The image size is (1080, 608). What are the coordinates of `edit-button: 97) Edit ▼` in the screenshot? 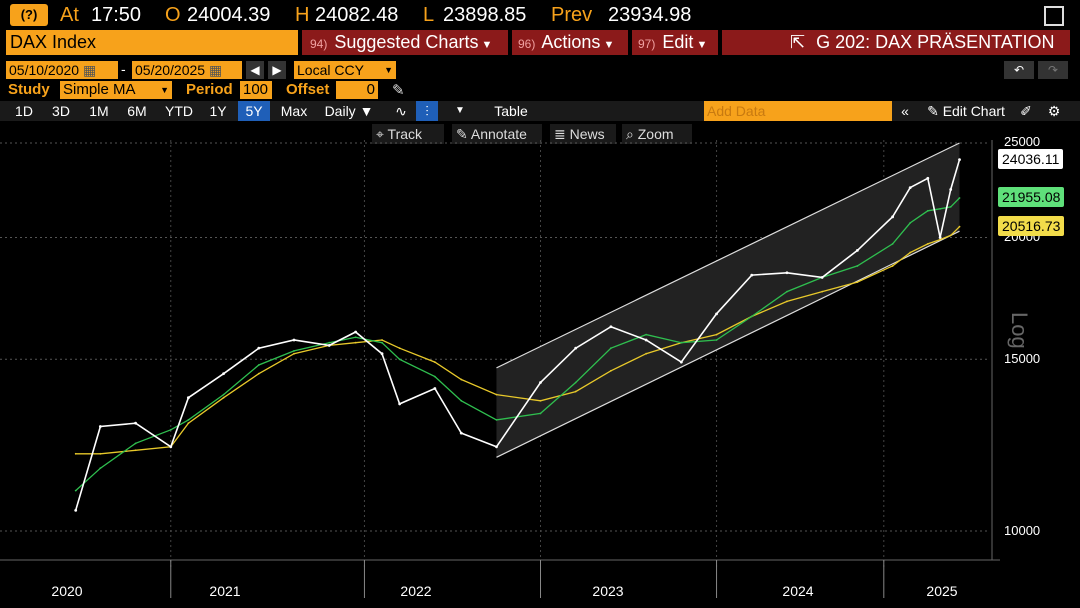 It's located at (675, 42).